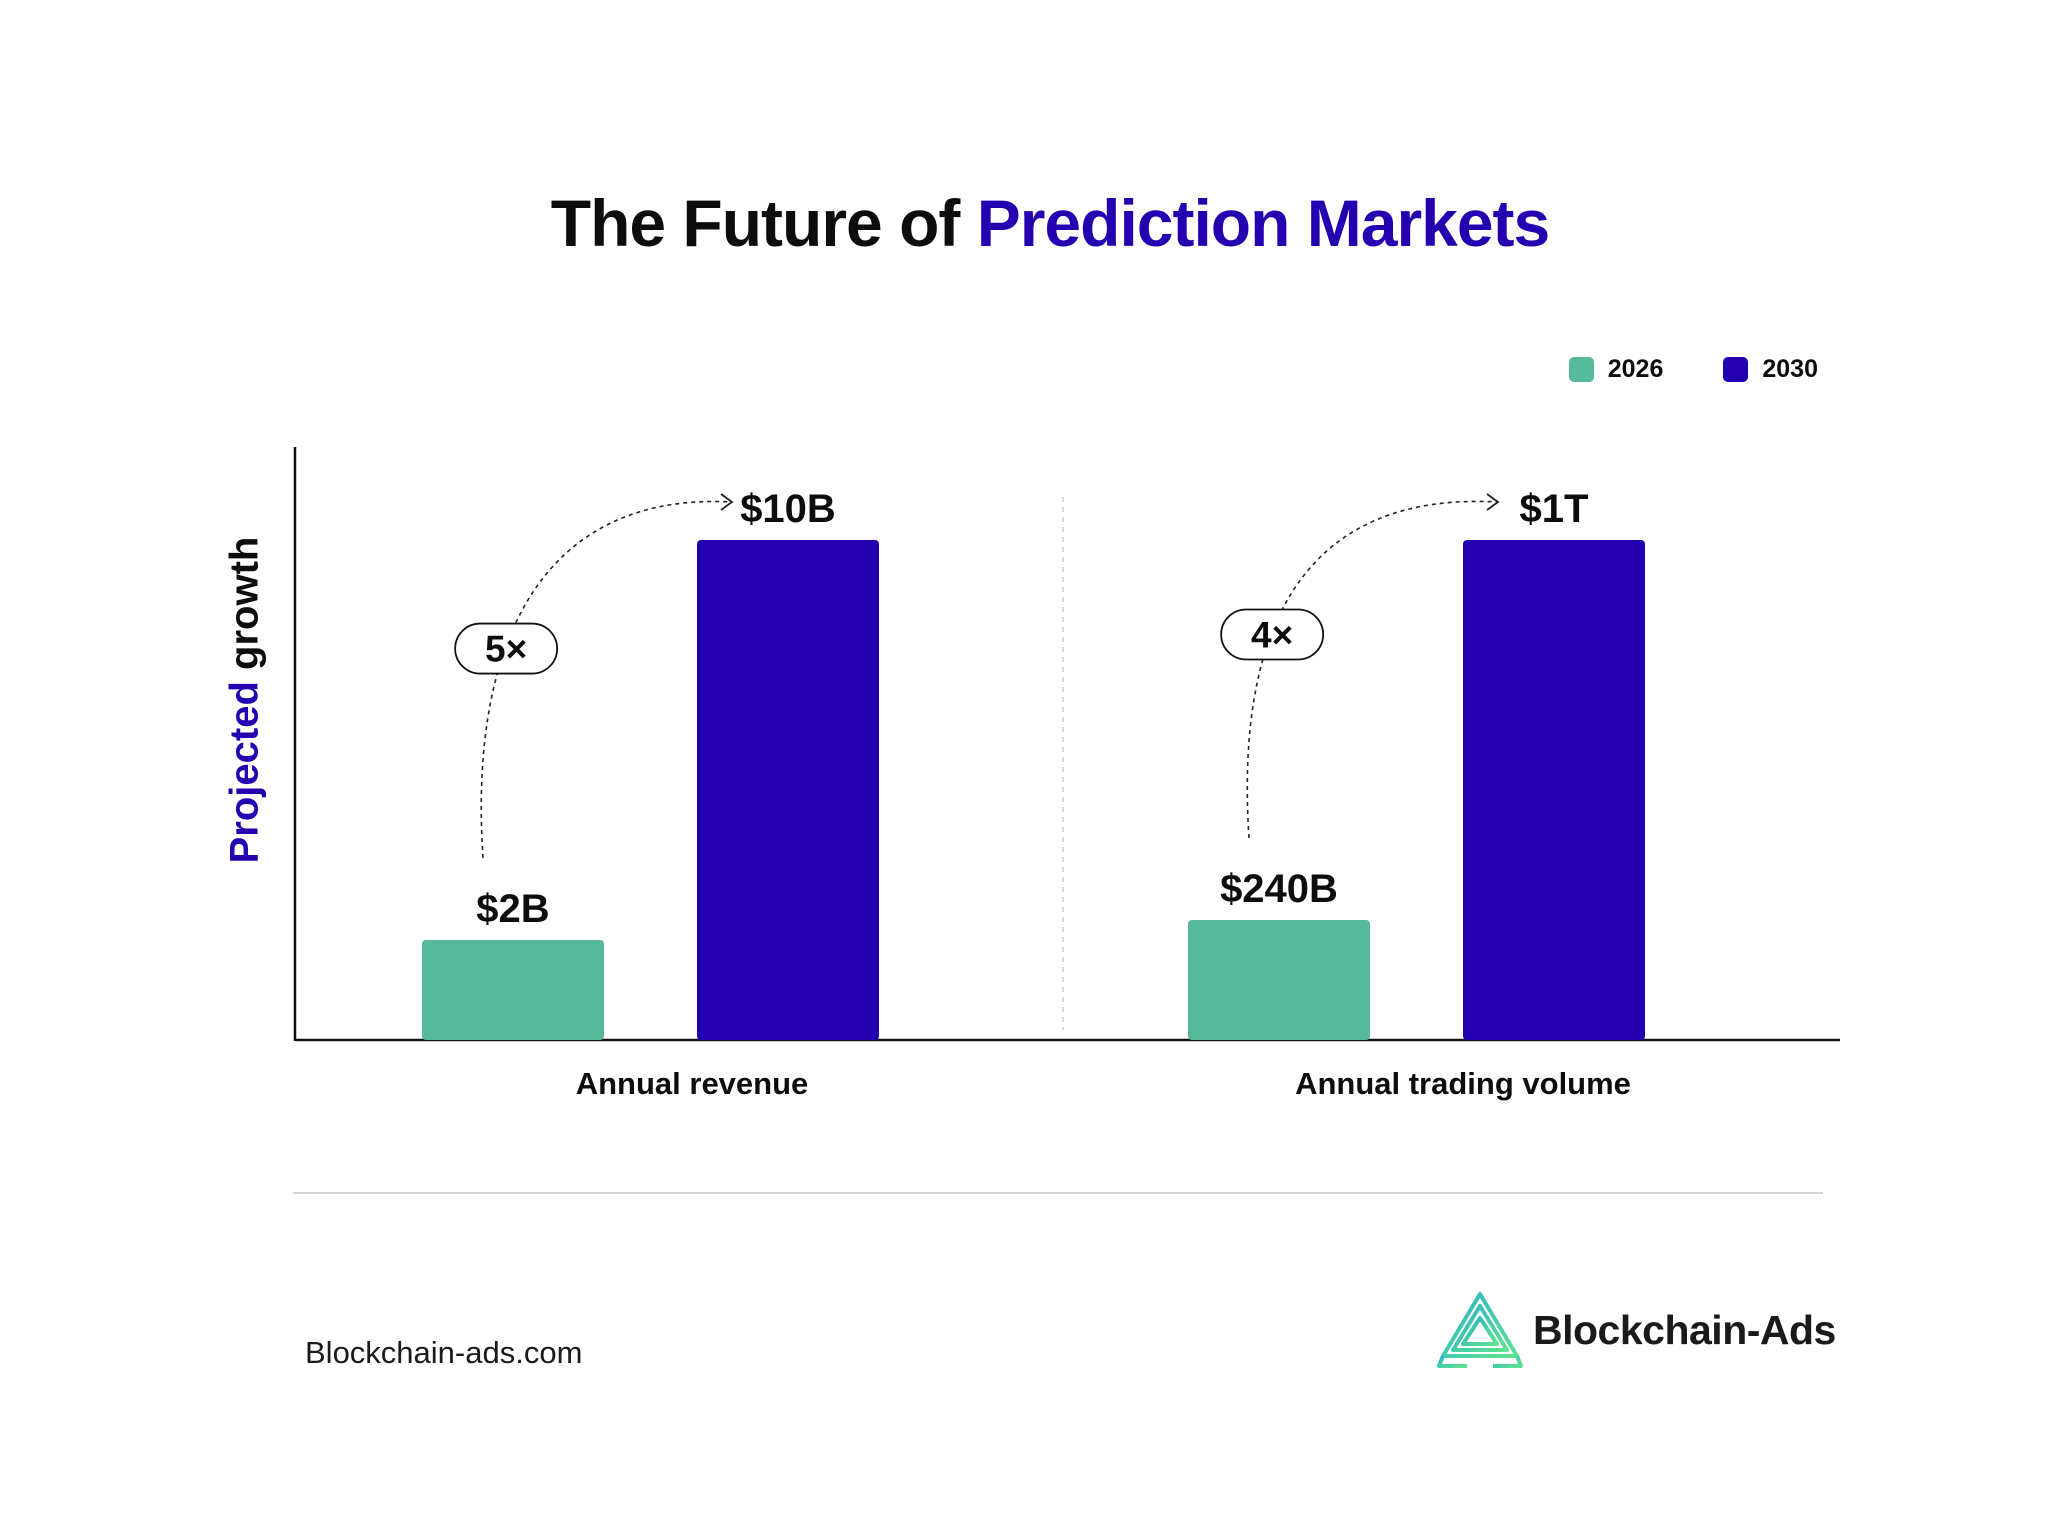 This screenshot has height=1534, width=2048. Describe the element at coordinates (1693, 369) in the screenshot. I see `chart-legend: 2026 2030` at that location.